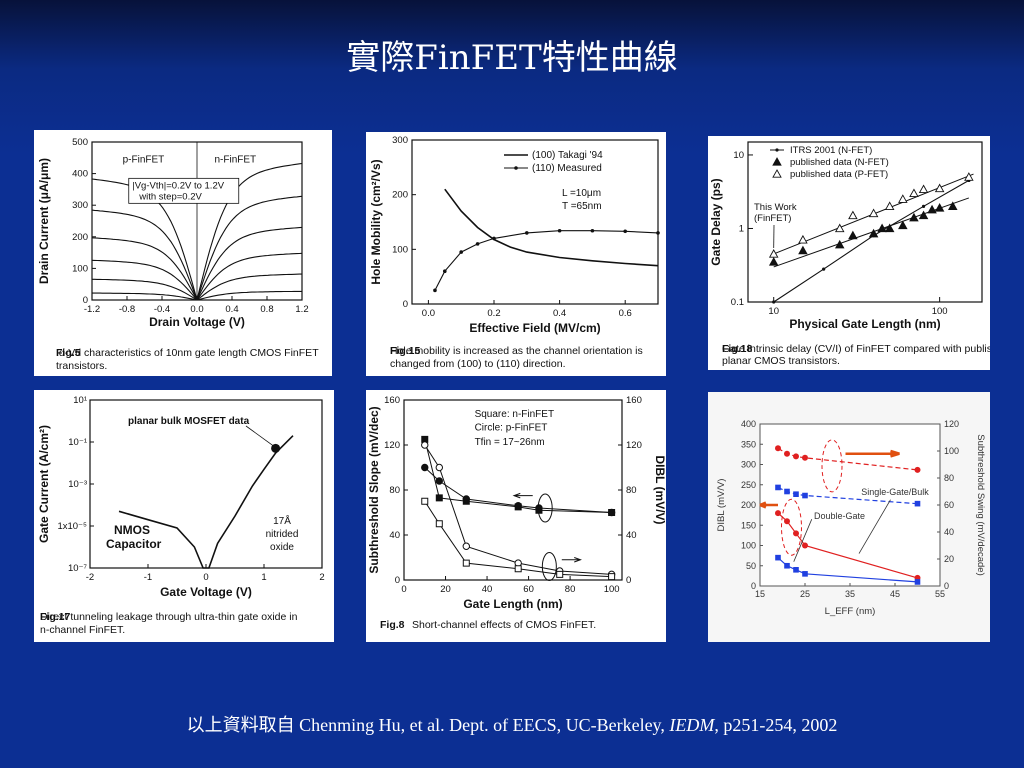 Image resolution: width=1024 pixels, height=768 pixels. What do you see at coordinates (946, 586) in the screenshot?
I see `y2-tick-label: 0` at bounding box center [946, 586].